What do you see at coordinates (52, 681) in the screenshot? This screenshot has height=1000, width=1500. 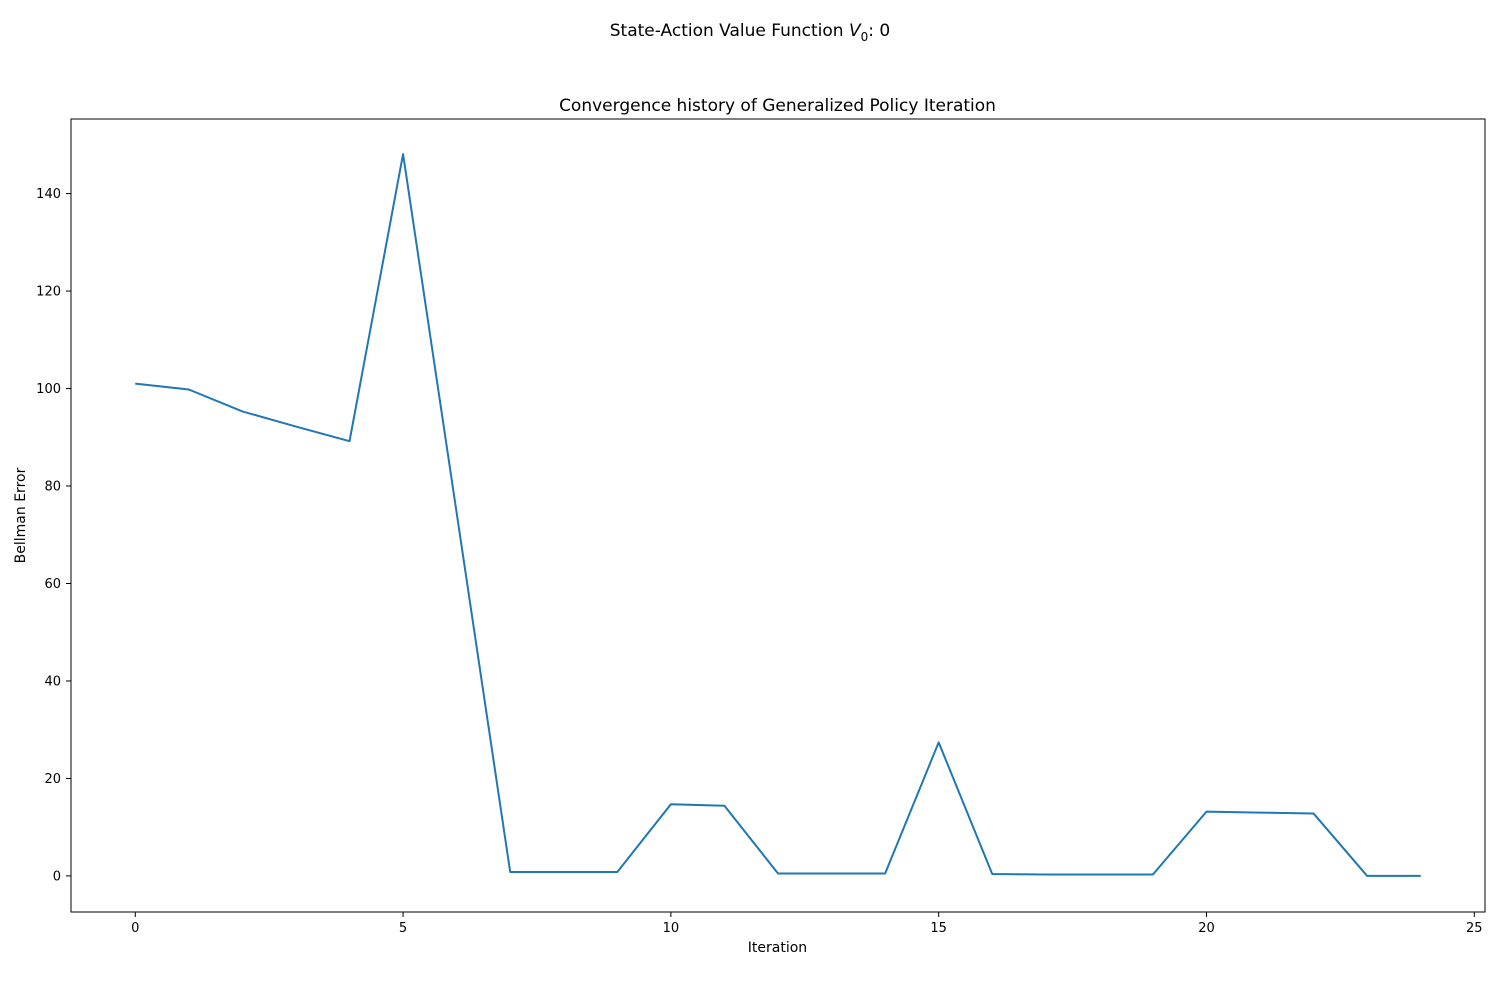 I see `y-tick-label: 40` at bounding box center [52, 681].